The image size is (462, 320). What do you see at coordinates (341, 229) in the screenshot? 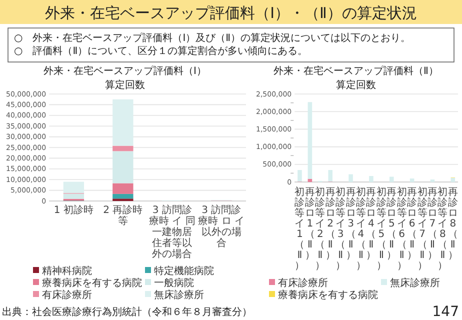
I see `x-tick-label: 初診等イ3（Ⅱ）` at bounding box center [341, 229].